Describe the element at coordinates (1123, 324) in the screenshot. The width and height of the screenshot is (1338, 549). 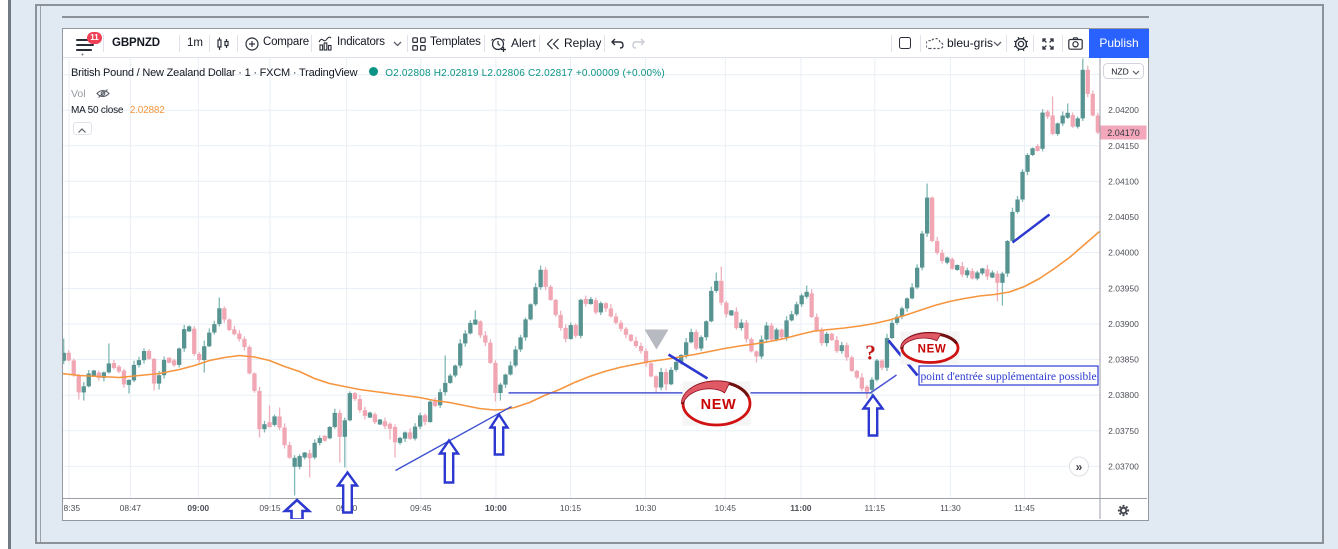
I see `svg-text: 2.03900` at that location.